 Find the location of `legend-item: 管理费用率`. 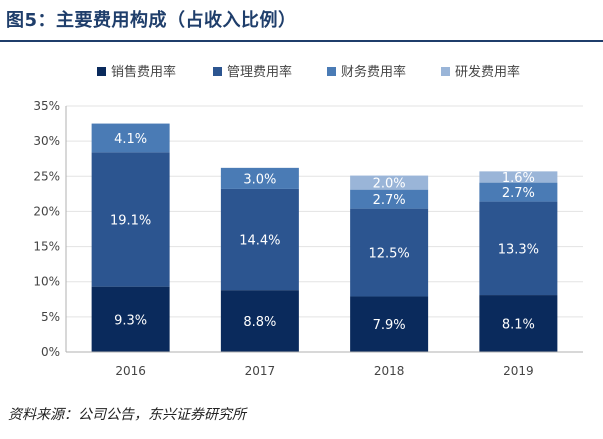

legend-item: 管理费用率 is located at coordinates (252, 72).